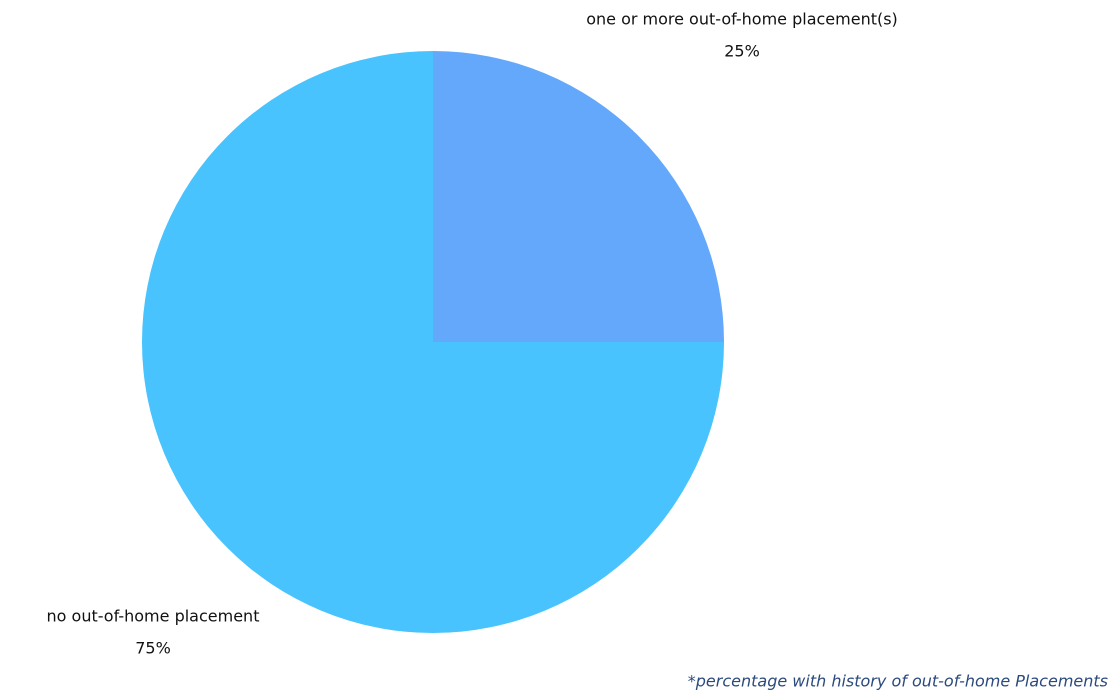 The width and height of the screenshot is (1120, 696). What do you see at coordinates (153, 648) in the screenshot?
I see `slice-value-label: 75%` at bounding box center [153, 648].